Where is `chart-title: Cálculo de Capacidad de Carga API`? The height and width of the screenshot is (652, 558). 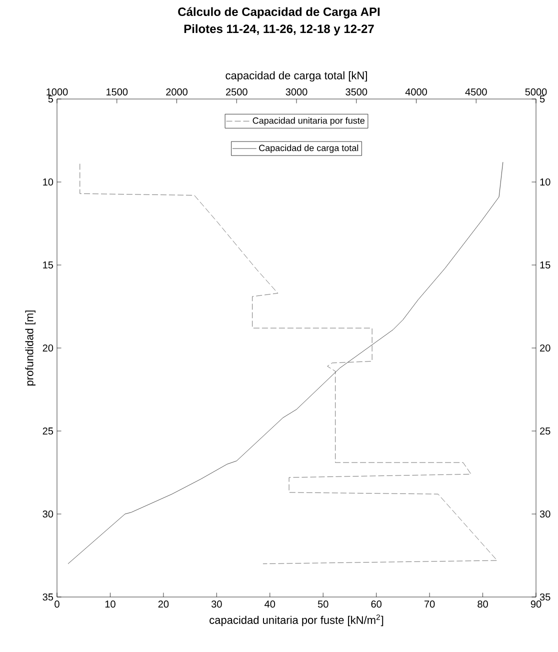 chart-title: Cálculo de Capacidad de Carga API is located at coordinates (279, 12).